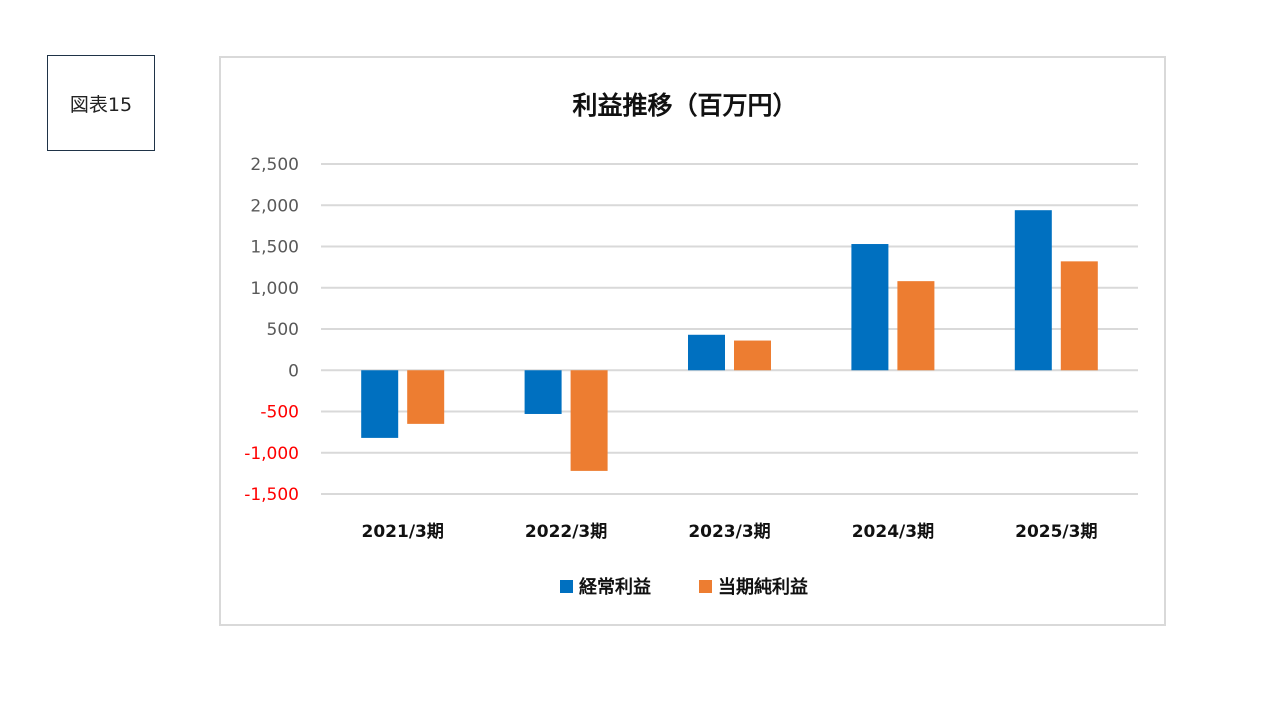  I want to click on x-tick-label: 2025/3期, so click(1056, 532).